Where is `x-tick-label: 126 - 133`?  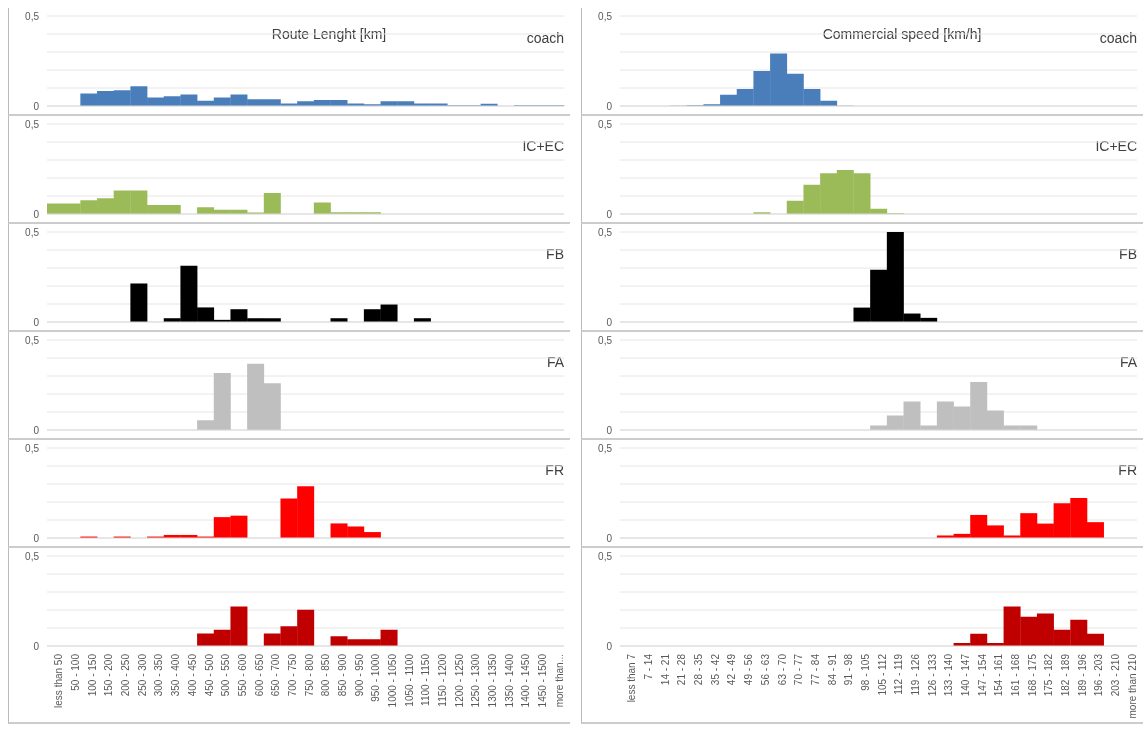
x-tick-label: 126 - 133 is located at coordinates (932, 675).